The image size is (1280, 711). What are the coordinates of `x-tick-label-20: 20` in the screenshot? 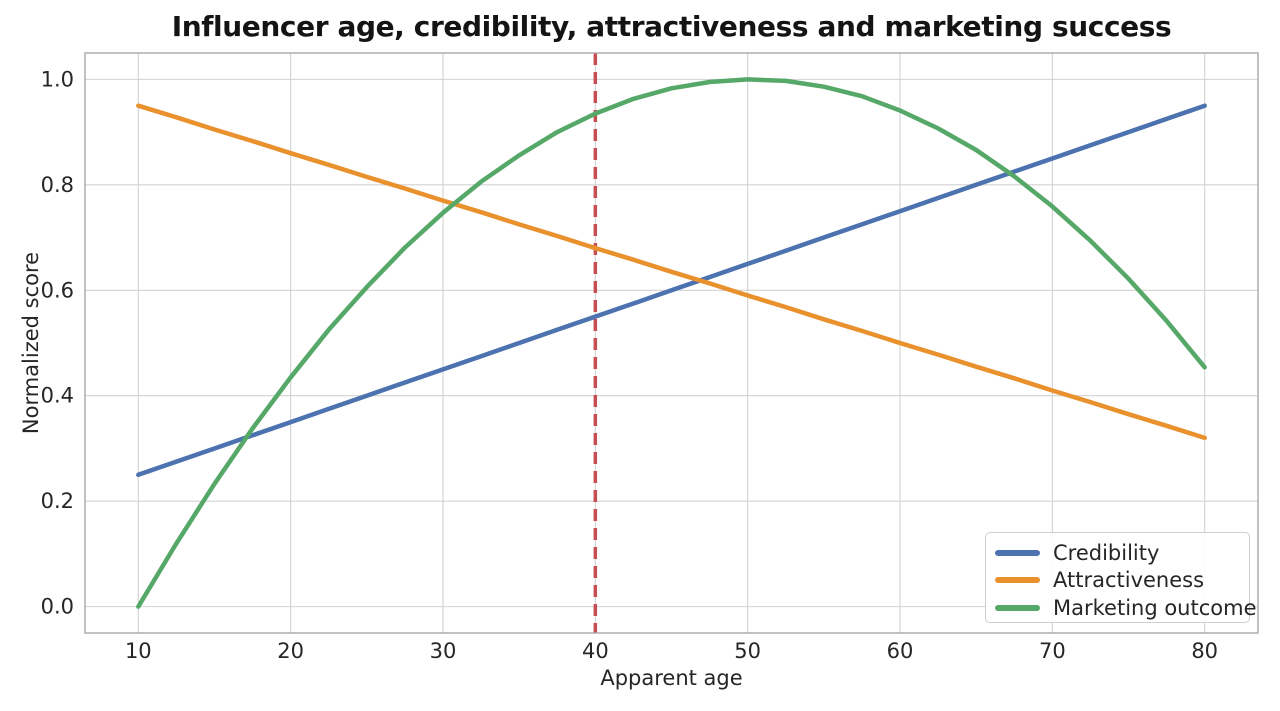 It's located at (290, 651).